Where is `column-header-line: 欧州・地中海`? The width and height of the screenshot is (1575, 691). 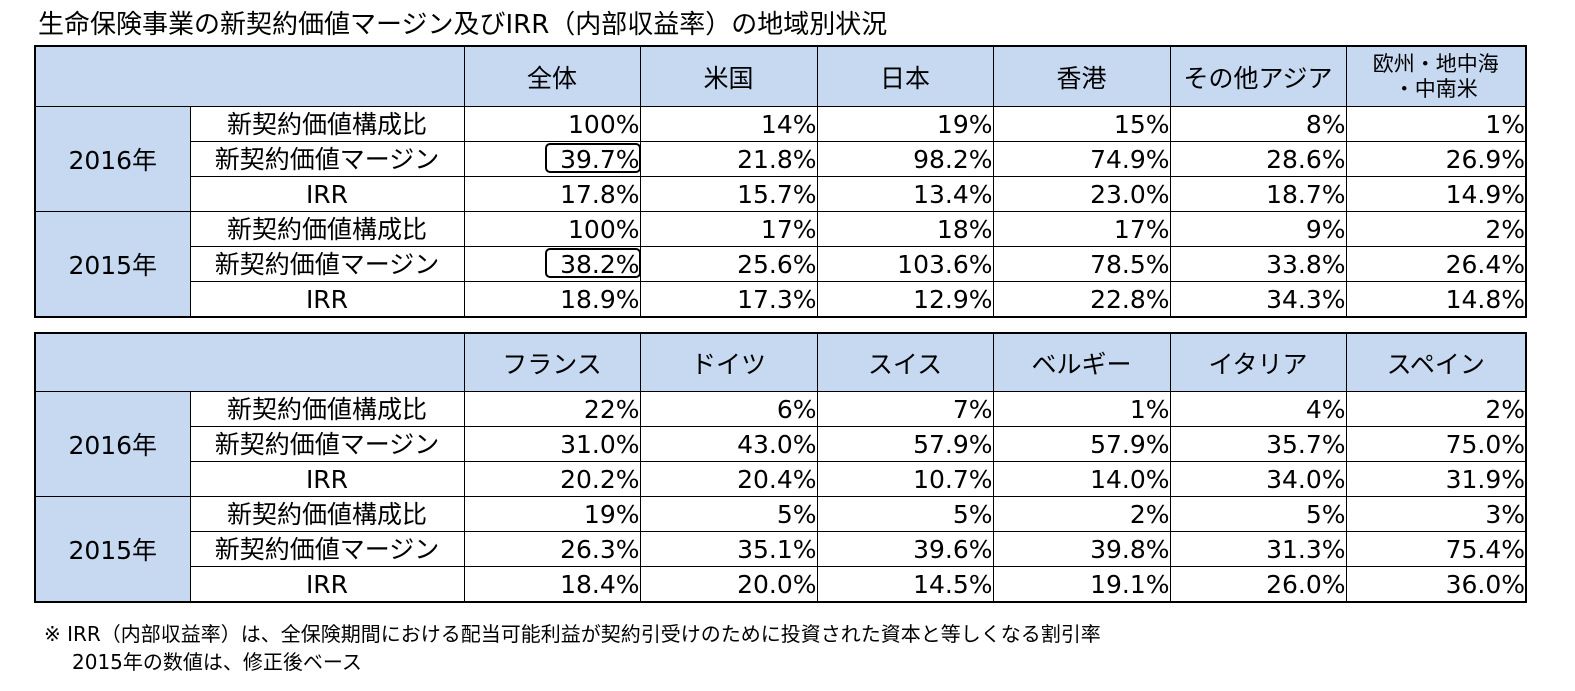 column-header-line: 欧州・地中海 is located at coordinates (1435, 63).